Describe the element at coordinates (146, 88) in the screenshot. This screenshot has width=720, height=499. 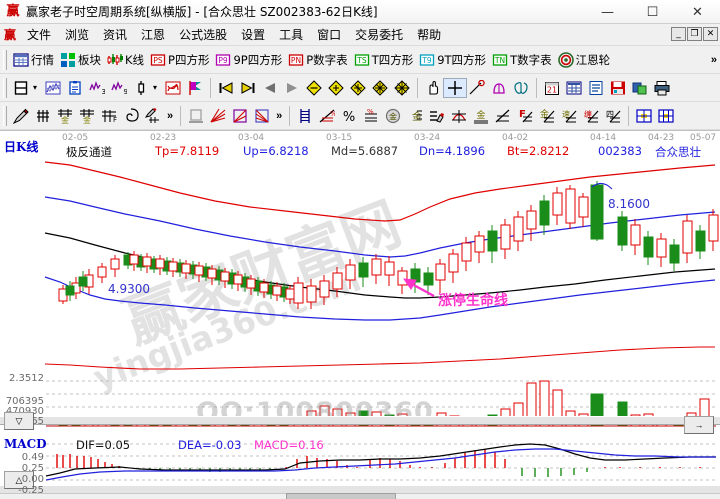
I see `candle-style-button: ▾` at that location.